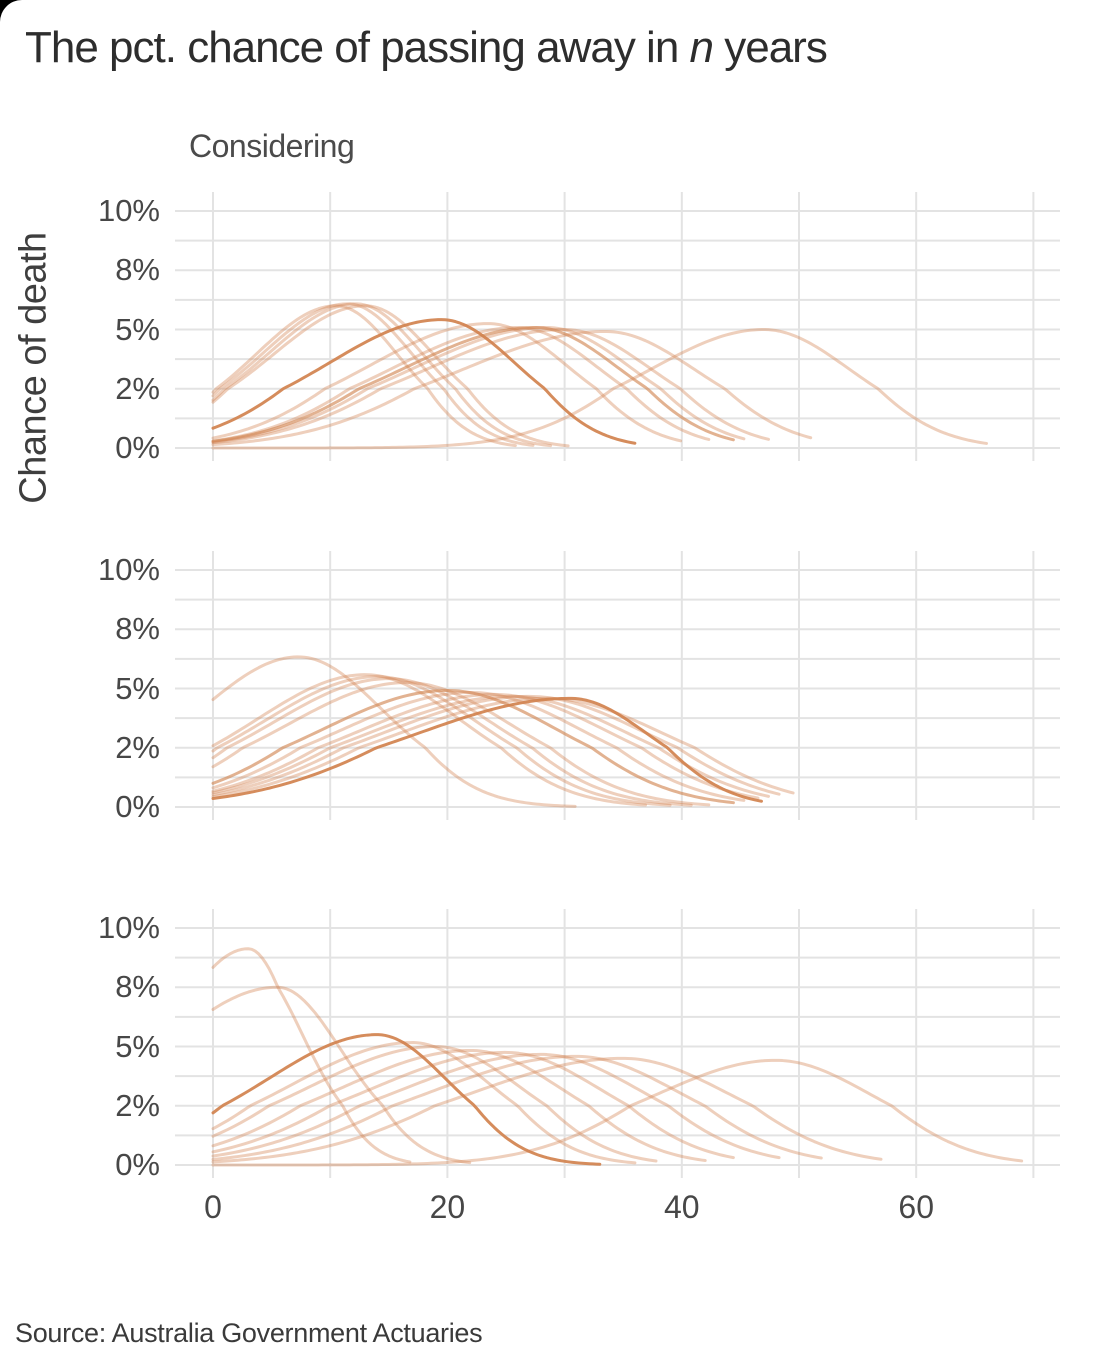 The image size is (1110, 1367). I want to click on x-tick-label: 20, so click(447, 1207).